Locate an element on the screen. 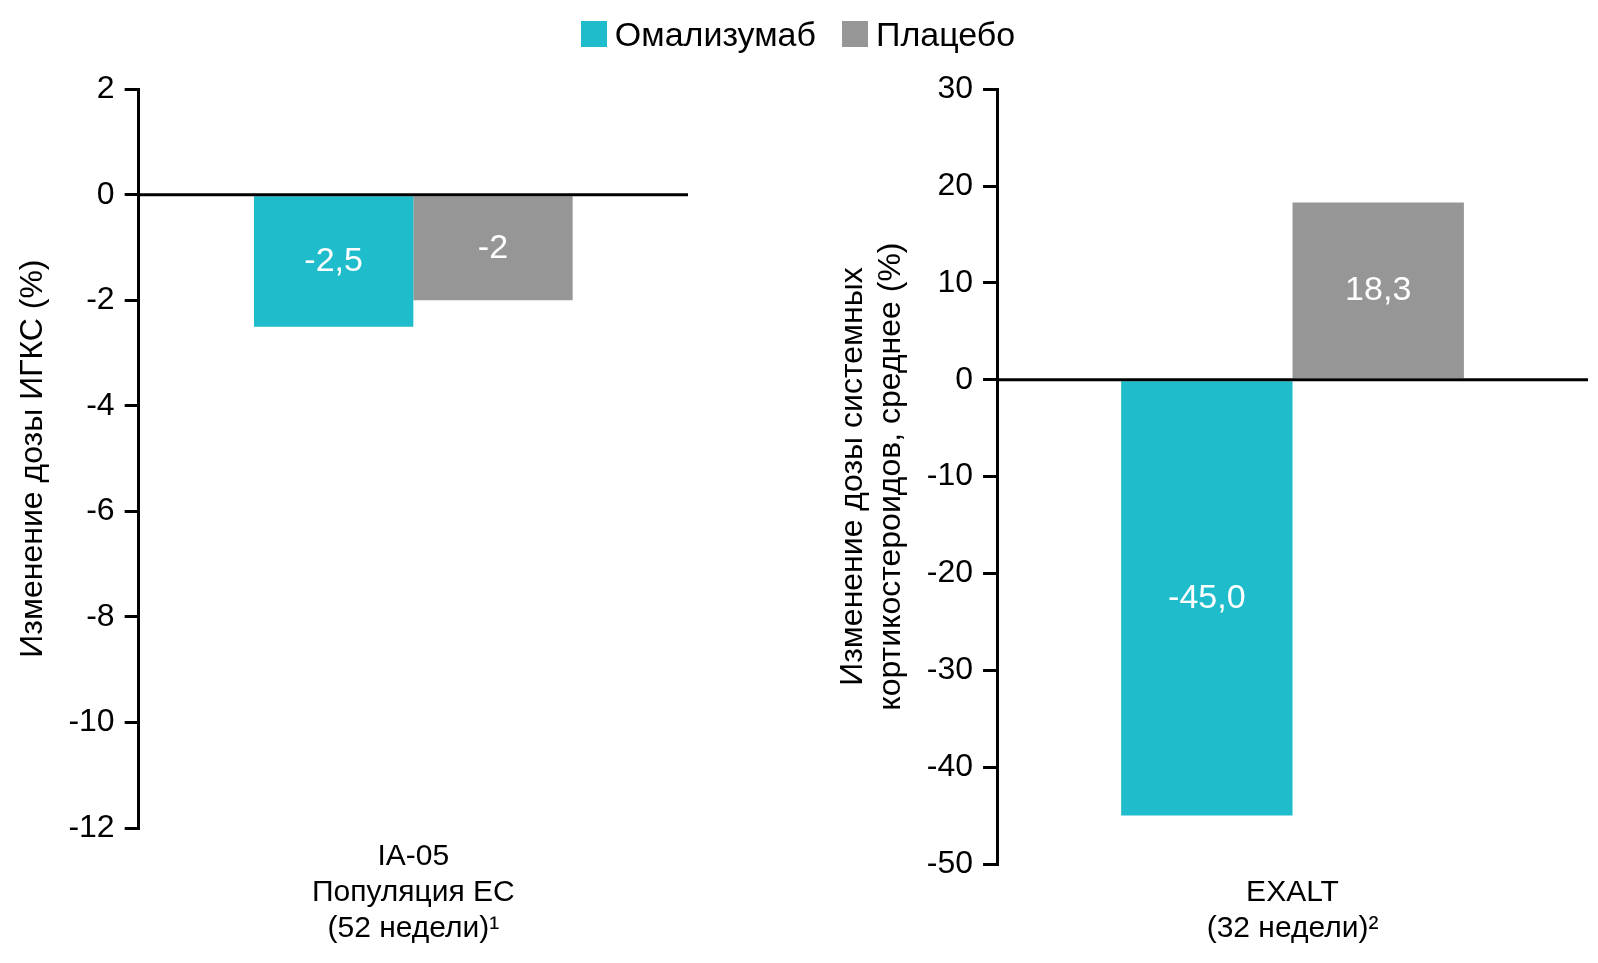 The width and height of the screenshot is (1598, 963). y-tick-label: 30 is located at coordinates (955, 87).